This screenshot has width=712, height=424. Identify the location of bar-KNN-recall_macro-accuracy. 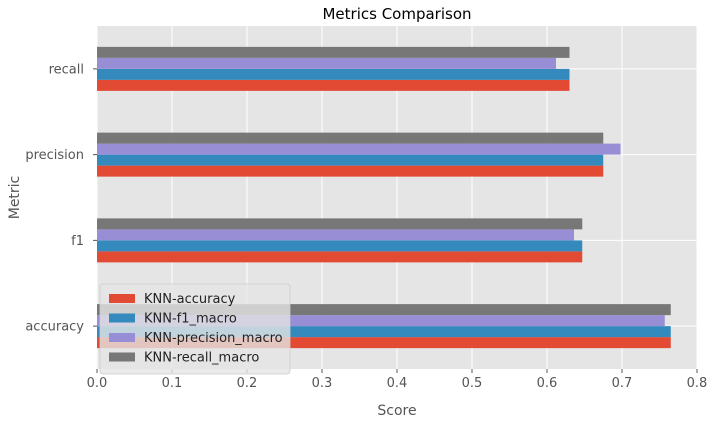
(384, 310).